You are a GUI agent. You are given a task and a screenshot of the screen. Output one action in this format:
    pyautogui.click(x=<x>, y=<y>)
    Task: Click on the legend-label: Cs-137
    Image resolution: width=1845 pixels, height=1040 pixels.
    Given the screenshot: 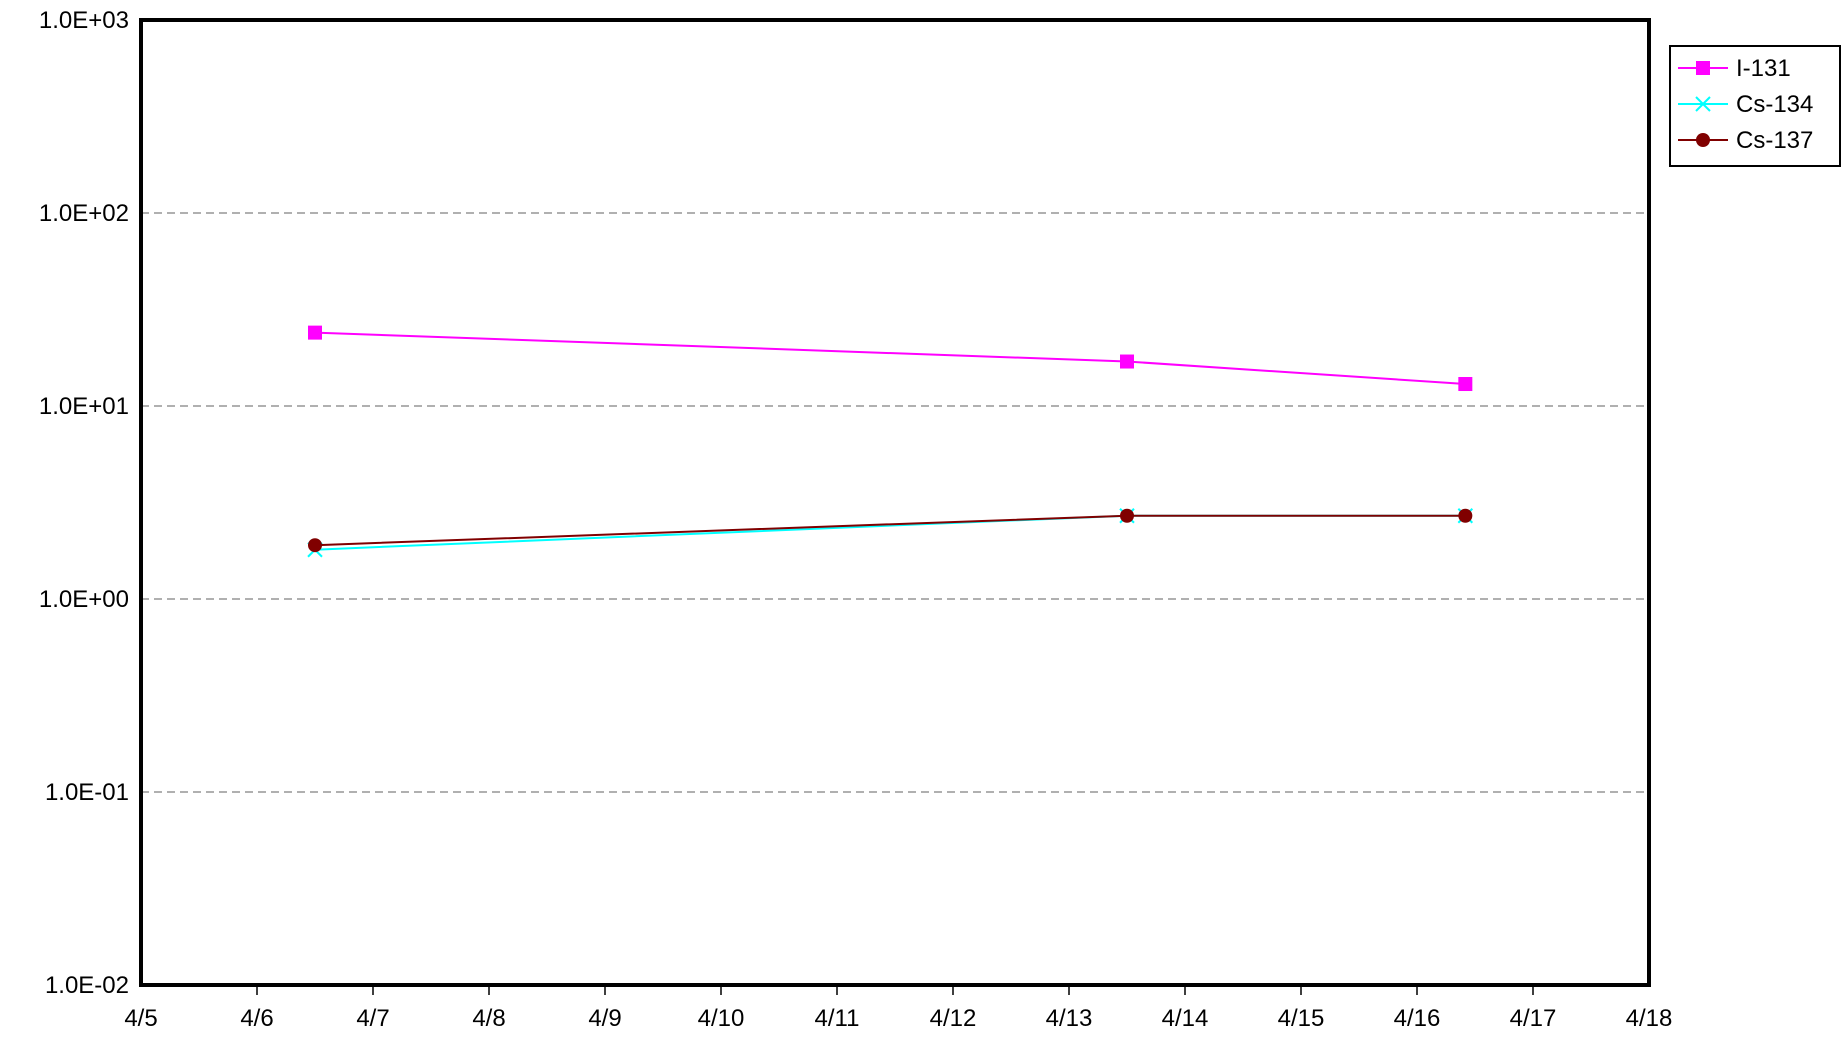 What is the action you would take?
    pyautogui.click(x=1774, y=140)
    